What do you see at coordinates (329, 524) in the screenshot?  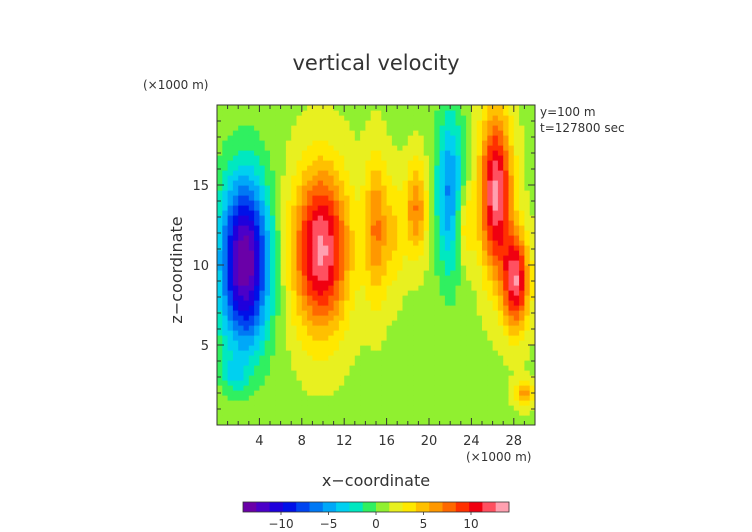 I see `colorbar-tick-label: −5` at bounding box center [329, 524].